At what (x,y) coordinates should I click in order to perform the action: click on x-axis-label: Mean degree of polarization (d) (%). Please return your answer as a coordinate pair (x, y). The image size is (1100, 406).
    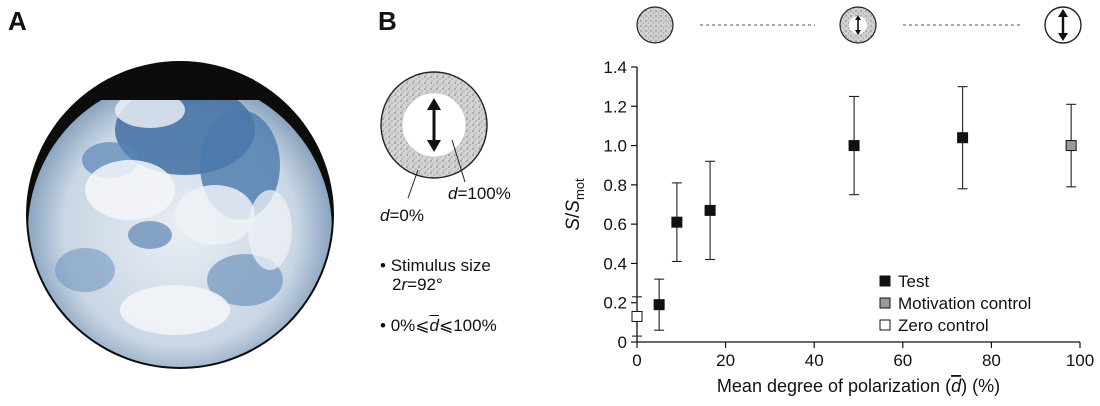
    Looking at the image, I should click on (858, 386).